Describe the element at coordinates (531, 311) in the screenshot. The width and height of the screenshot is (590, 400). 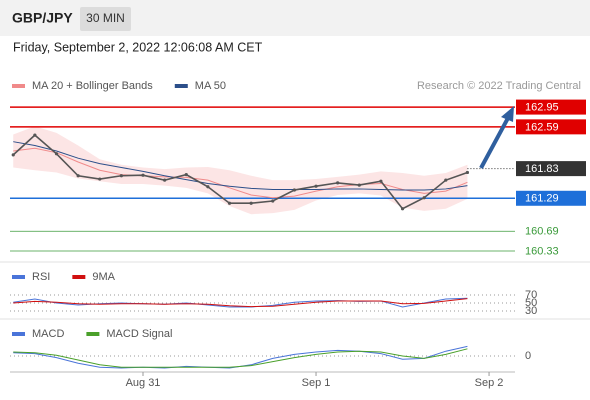
I see `y-tick-label: 30` at that location.